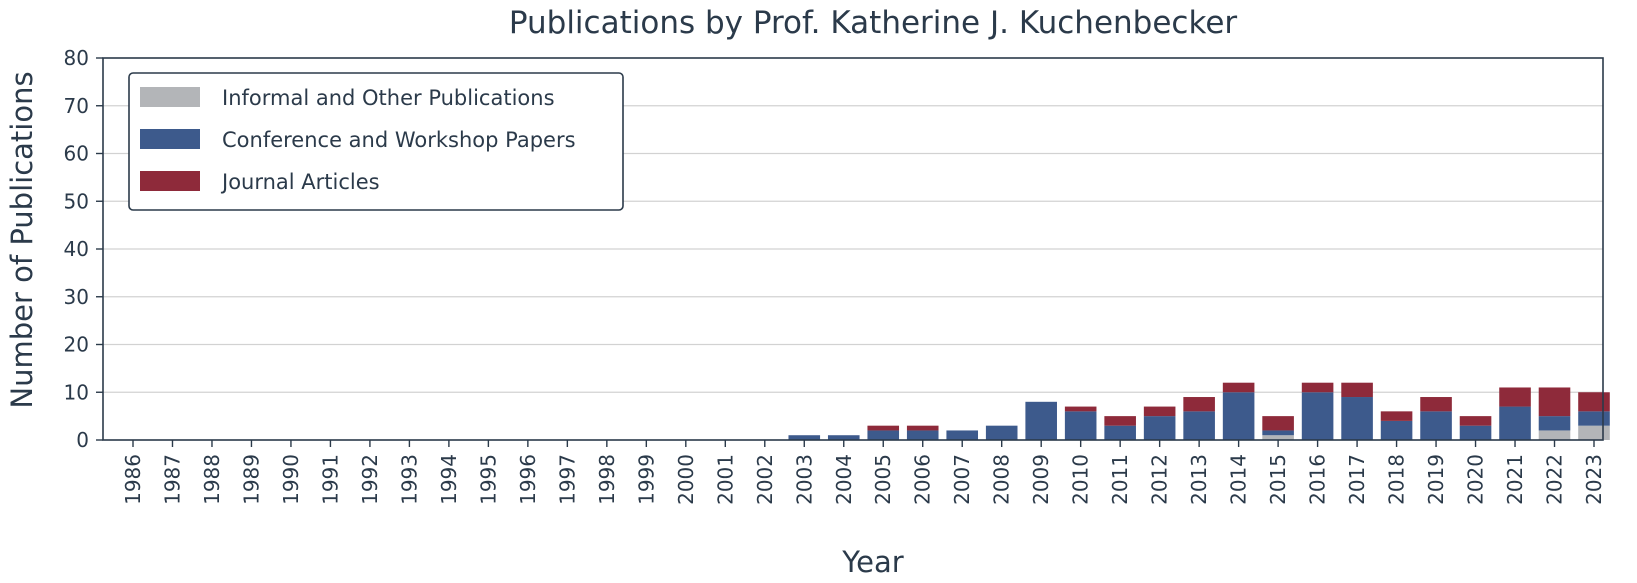  I want to click on x-tick-label-2020: 2020, so click(1476, 479).